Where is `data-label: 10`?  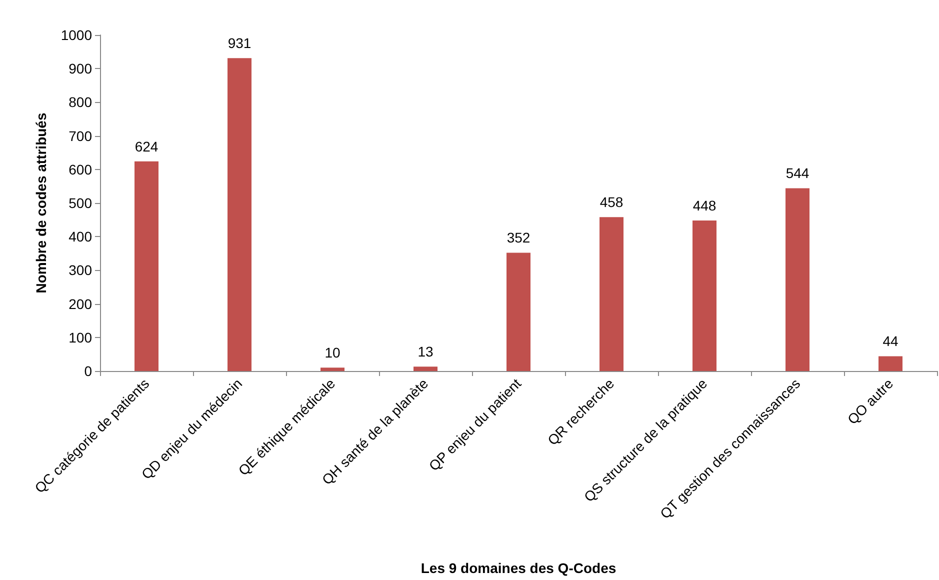
data-label: 10 is located at coordinates (332, 352).